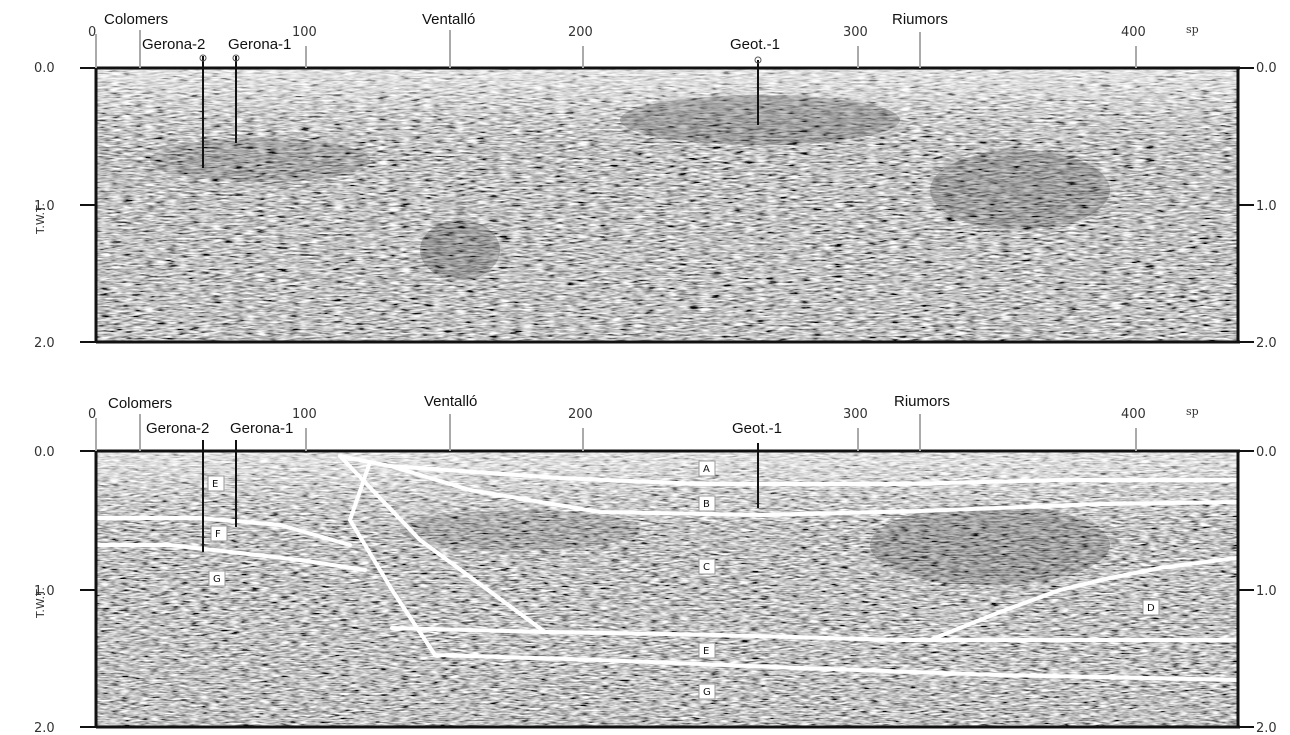 The height and width of the screenshot is (735, 1290). Describe the element at coordinates (140, 403) in the screenshot. I see `bottom-label-colomers: Colomers` at that location.